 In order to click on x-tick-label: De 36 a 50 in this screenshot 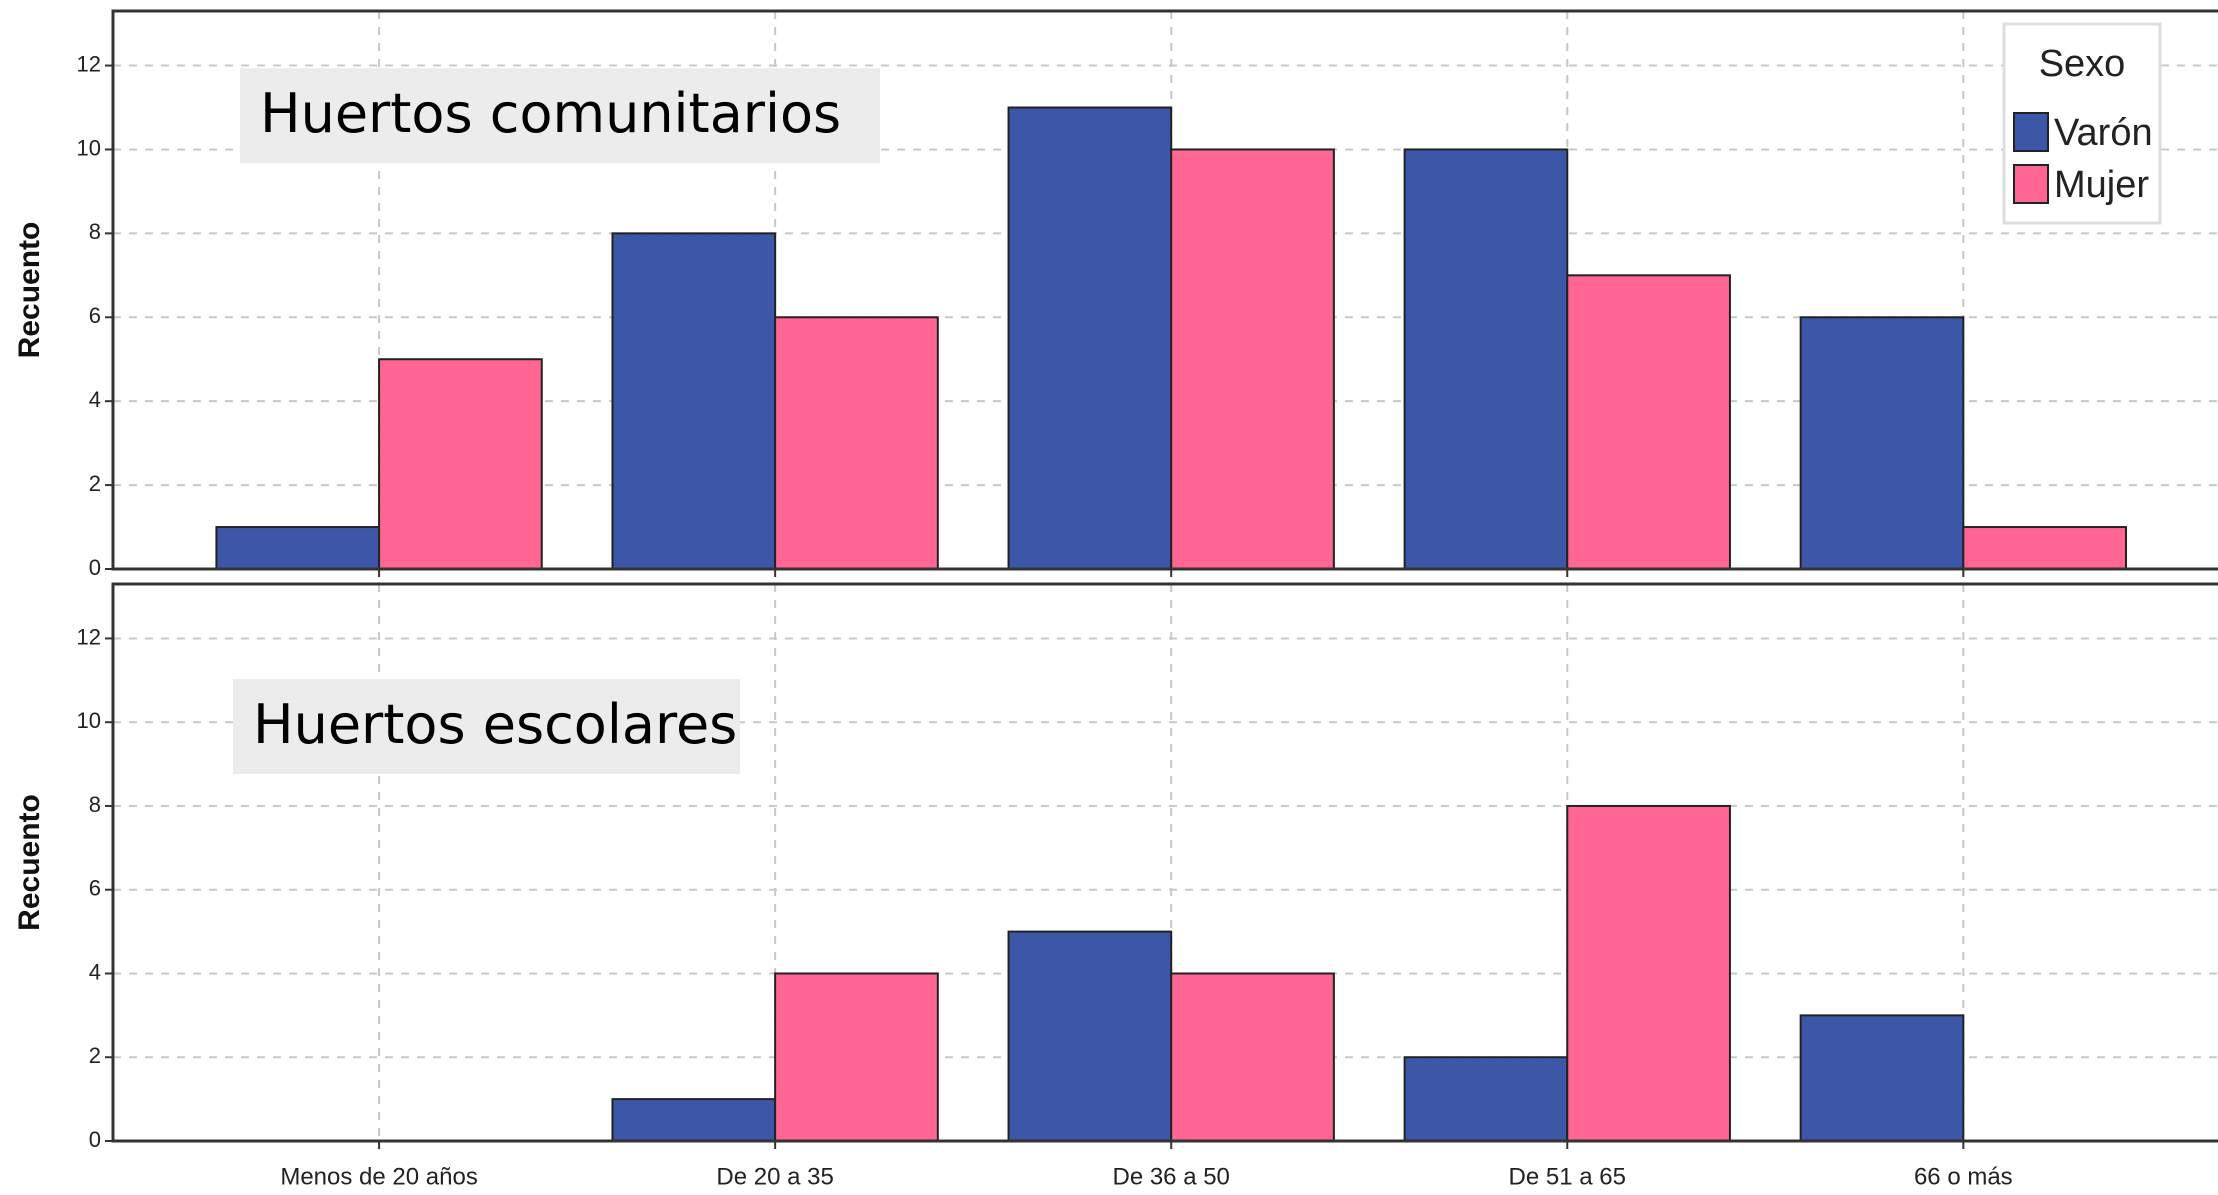, I will do `click(1170, 1176)`.